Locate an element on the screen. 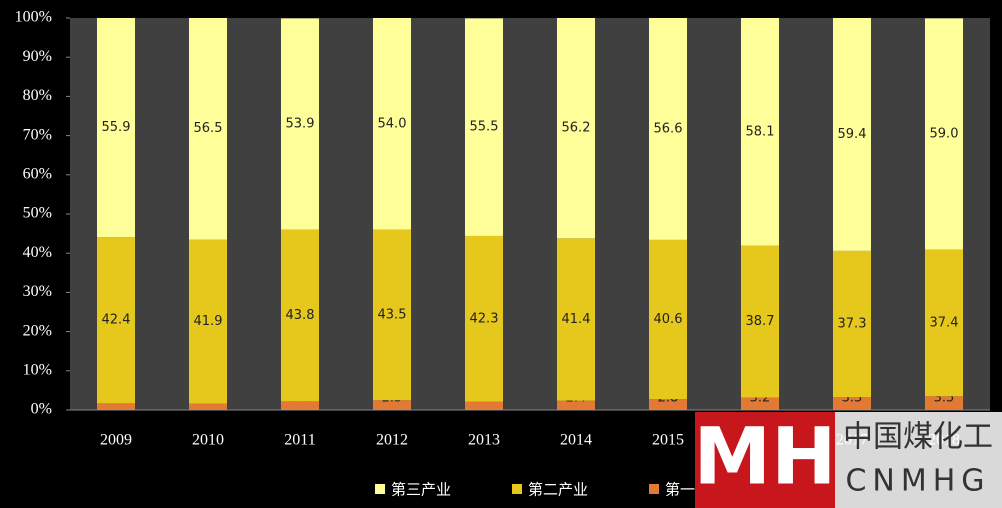 The height and width of the screenshot is (508, 1002). y-tick-label: 50% is located at coordinates (37, 213).